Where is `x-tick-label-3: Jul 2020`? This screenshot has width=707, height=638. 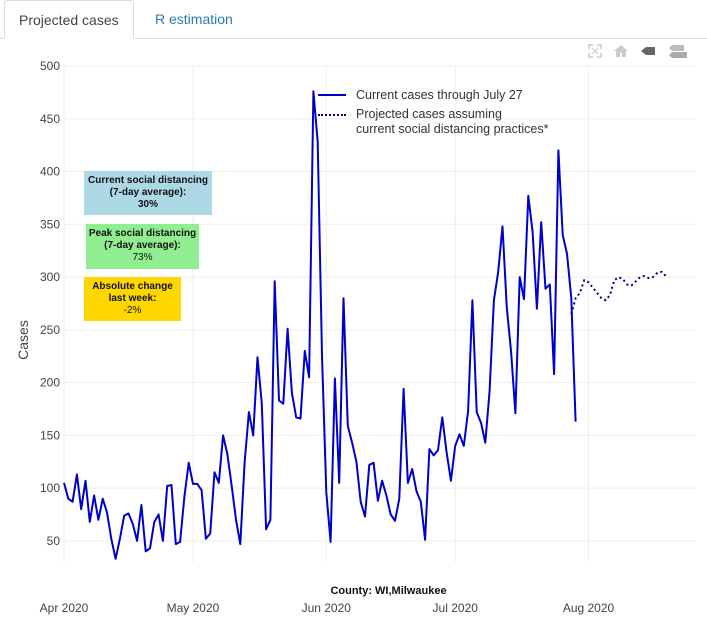 x-tick-label-3: Jul 2020 is located at coordinates (456, 608).